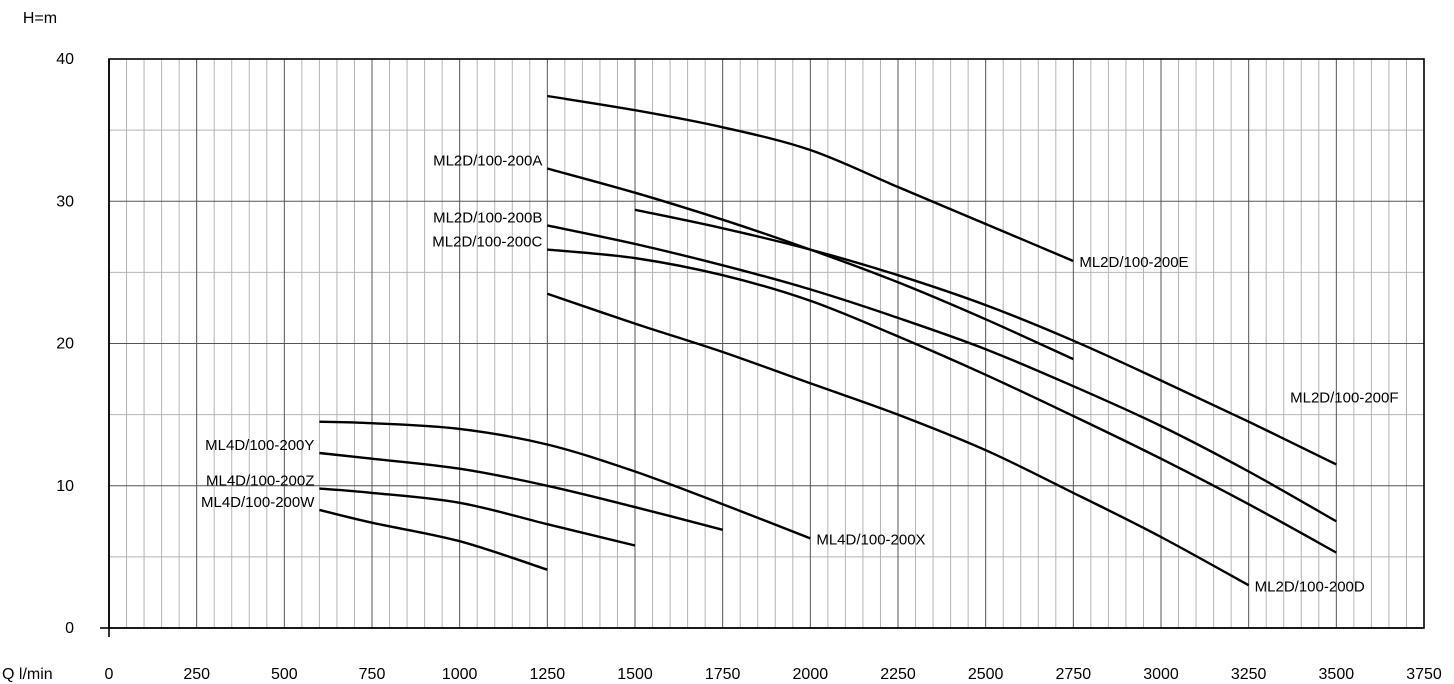 Image resolution: width=1454 pixels, height=684 pixels. Describe the element at coordinates (196, 674) in the screenshot. I see `x-tick-label: 250` at that location.